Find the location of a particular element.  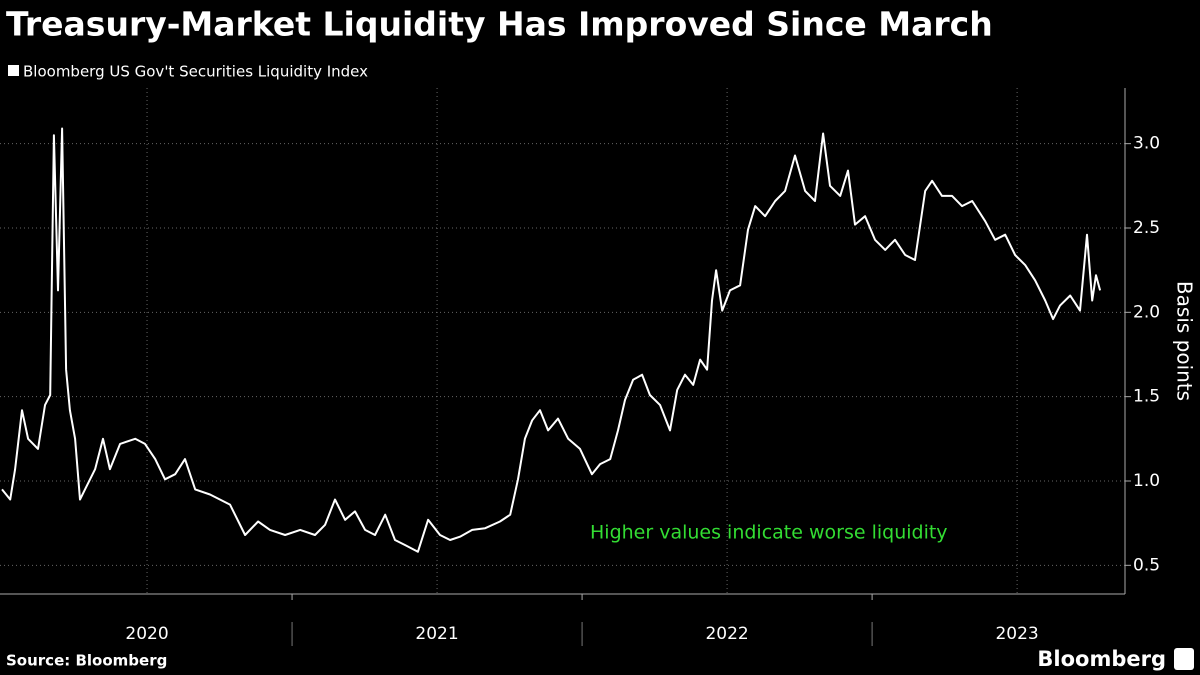

y-tick-label: 2.5 is located at coordinates (1146, 228).